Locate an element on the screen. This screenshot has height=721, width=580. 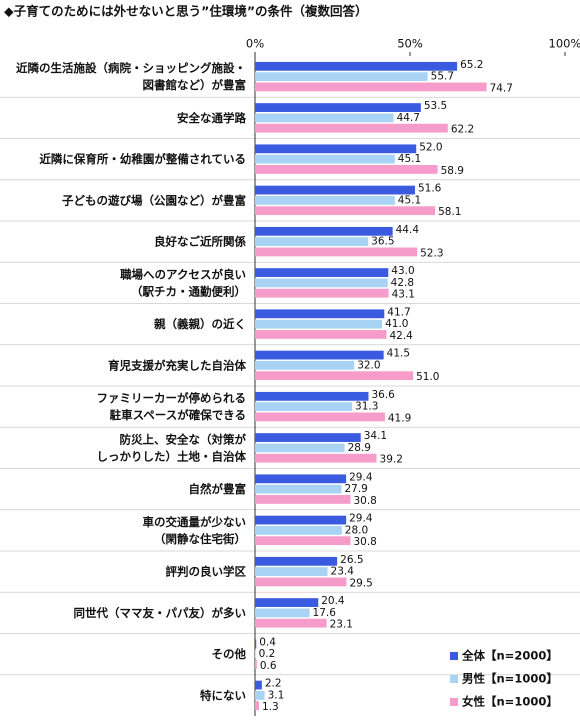
category-label: 車の交通量が少ない （閑静な住宅街） is located at coordinates (195, 529).